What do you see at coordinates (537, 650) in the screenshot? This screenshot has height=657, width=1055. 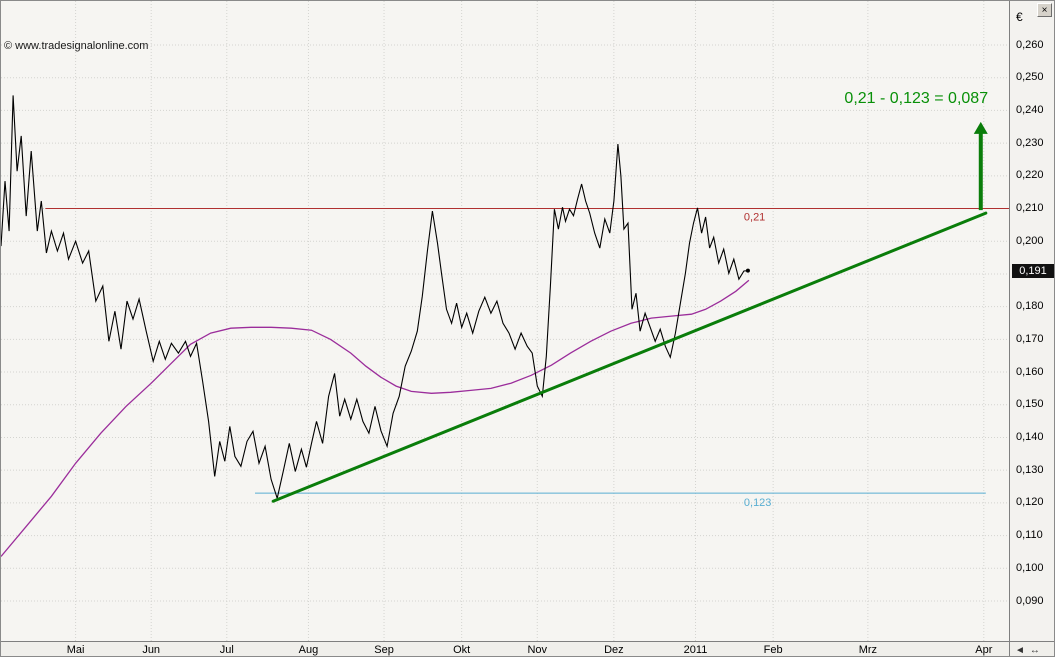 I see `month-tick-label: Nov` at bounding box center [537, 650].